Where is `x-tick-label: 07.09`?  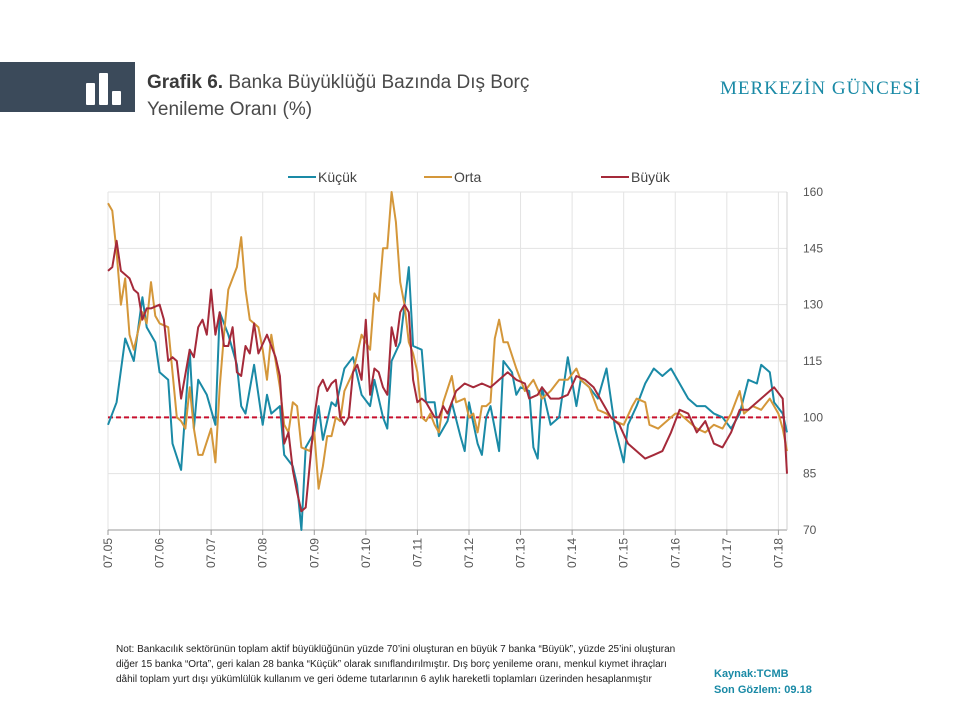
x-tick-label: 07.09 is located at coordinates (314, 553).